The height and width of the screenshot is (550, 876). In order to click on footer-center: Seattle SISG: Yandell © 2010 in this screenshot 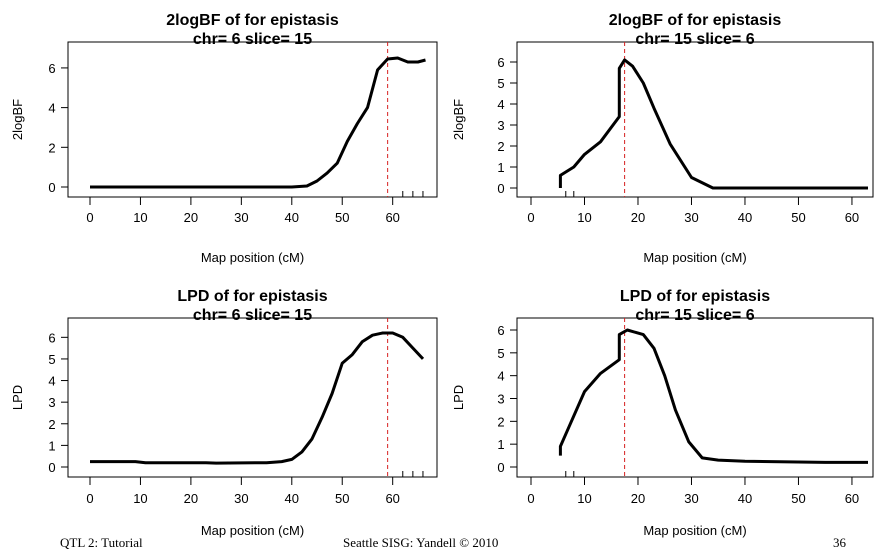, I will do `click(421, 542)`.